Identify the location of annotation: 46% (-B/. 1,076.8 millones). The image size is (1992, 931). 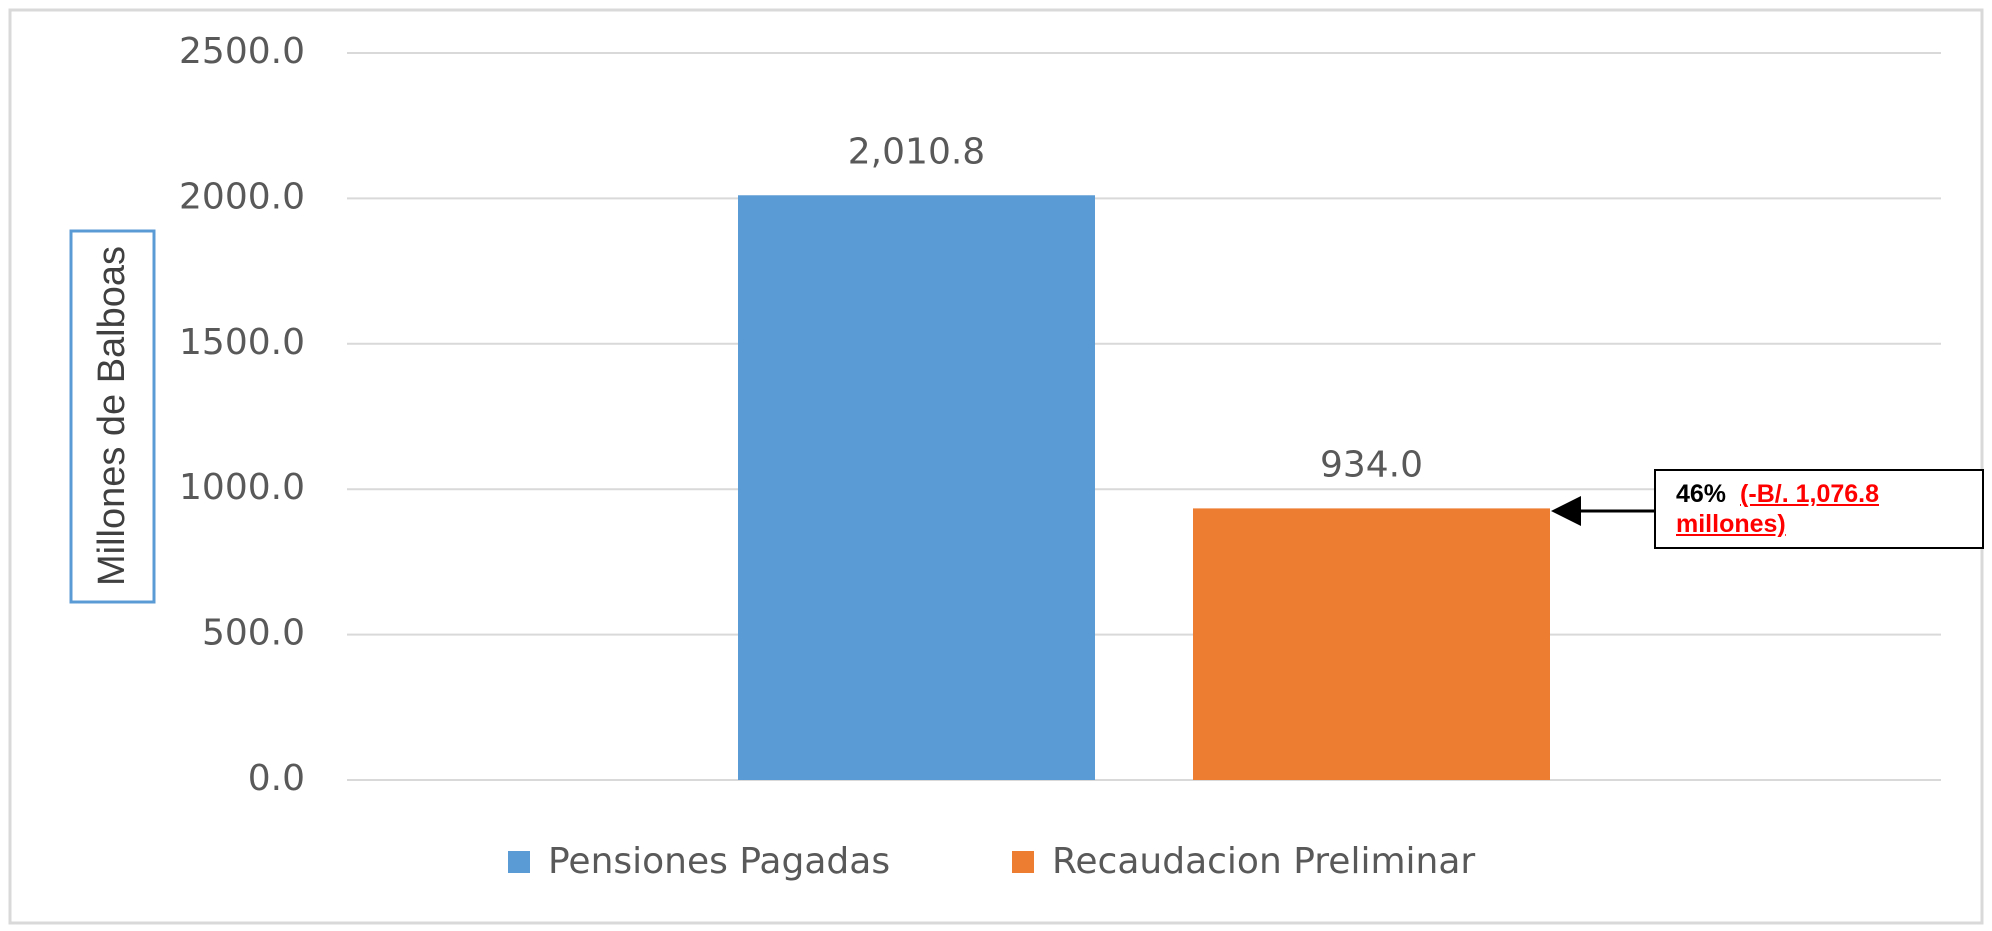
(1819, 509).